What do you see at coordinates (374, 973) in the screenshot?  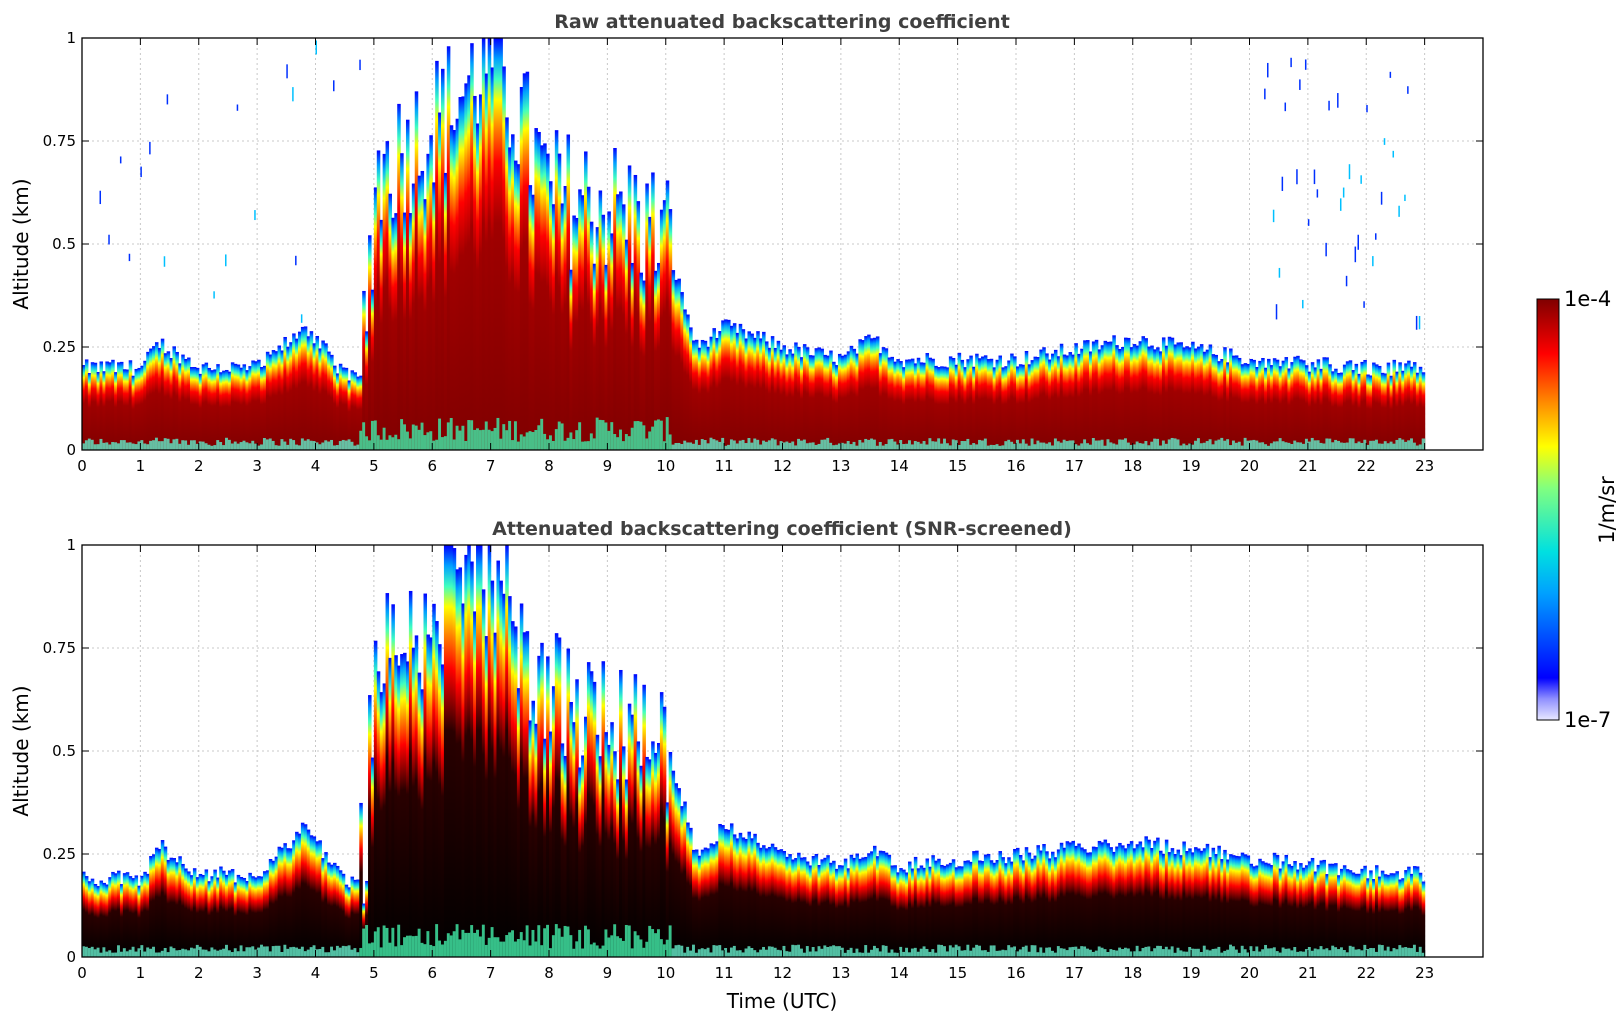 I see `x-tick-label: 5` at bounding box center [374, 973].